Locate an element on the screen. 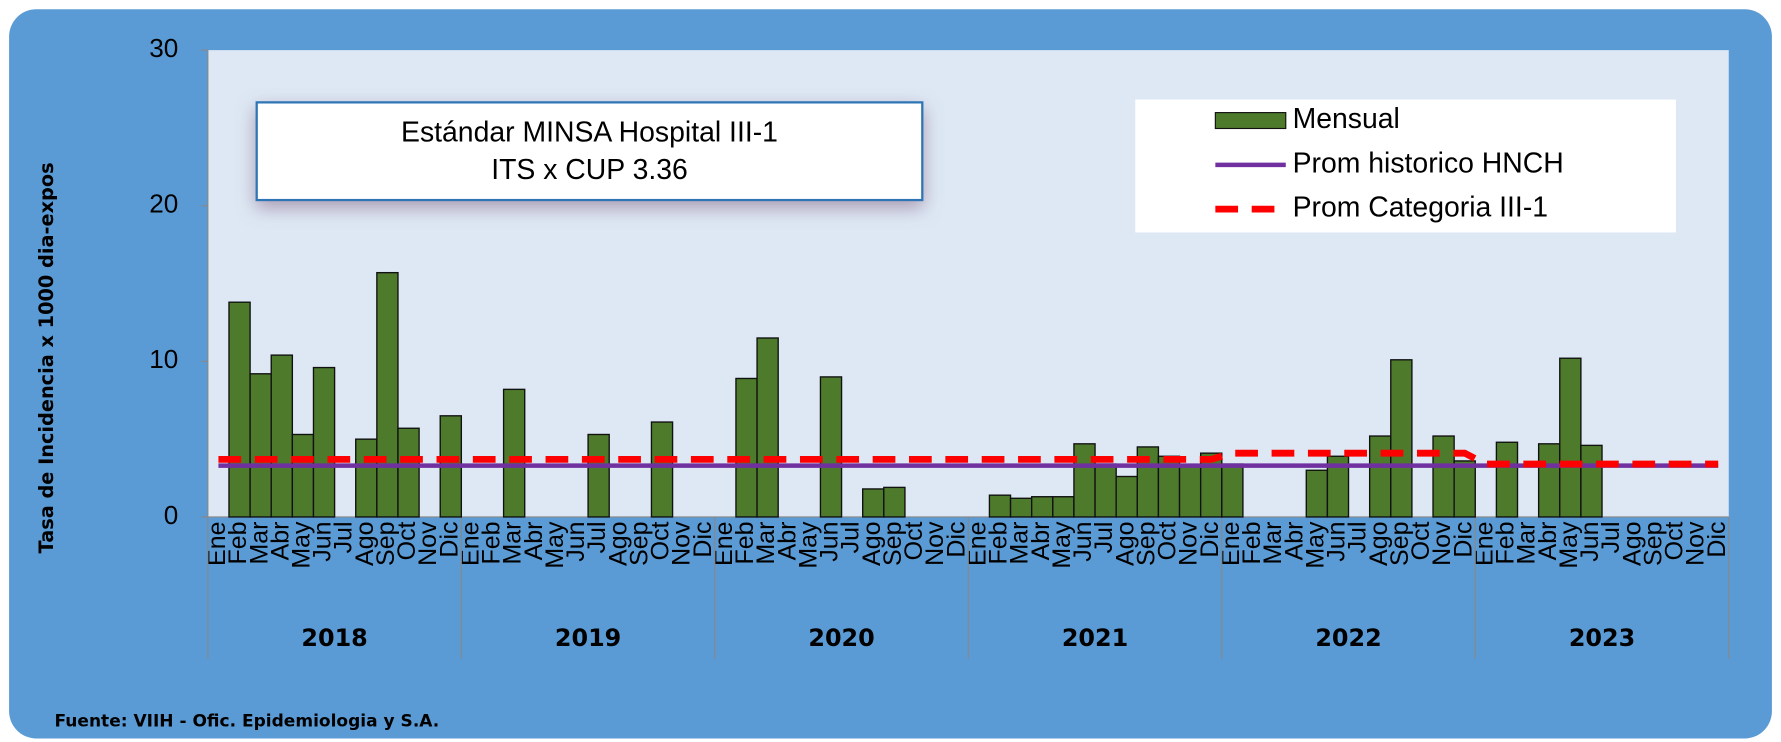  legend-swatch is located at coordinates (1250, 121).